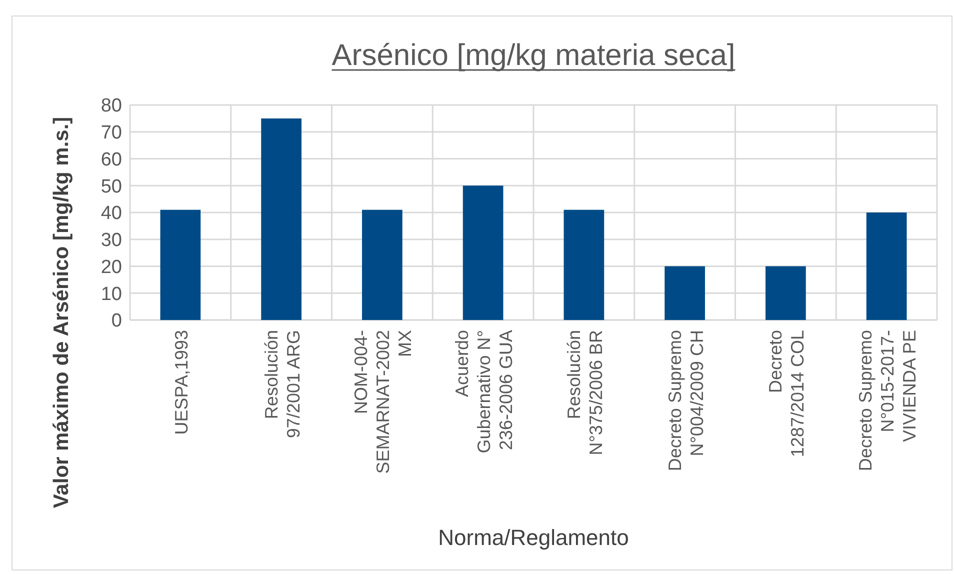 Image resolution: width=954 pixels, height=574 pixels. Describe the element at coordinates (111, 106) in the screenshot. I see `y-tick-label: 80` at that location.